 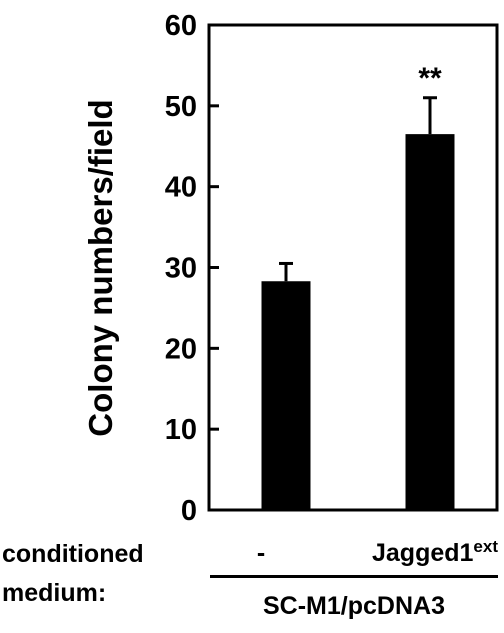 What do you see at coordinates (354, 606) in the screenshot?
I see `group-label: SC-M1/pcDNA3` at bounding box center [354, 606].